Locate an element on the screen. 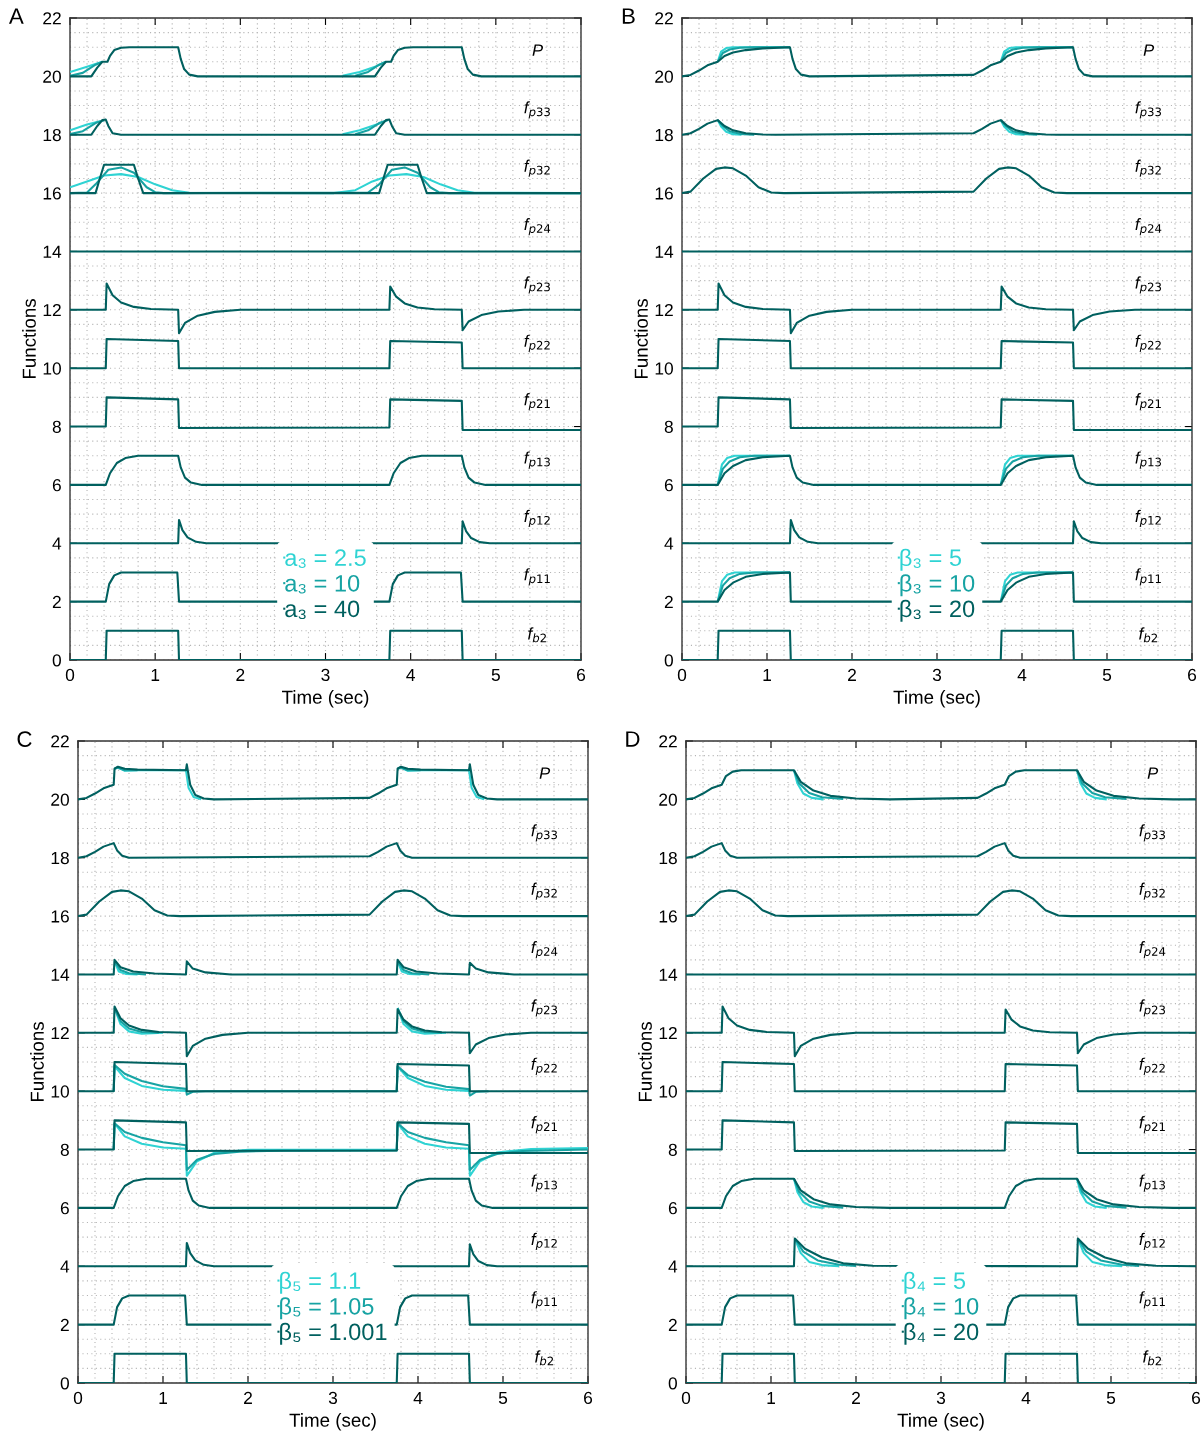 This screenshot has height=1434, width=1203. legend-label: a₃ = 10 is located at coordinates (322, 584).